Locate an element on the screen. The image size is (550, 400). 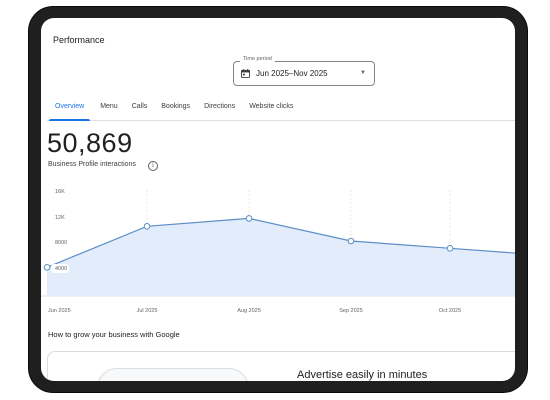
grow-section-title: How to grow your business with Google is located at coordinates (114, 334).